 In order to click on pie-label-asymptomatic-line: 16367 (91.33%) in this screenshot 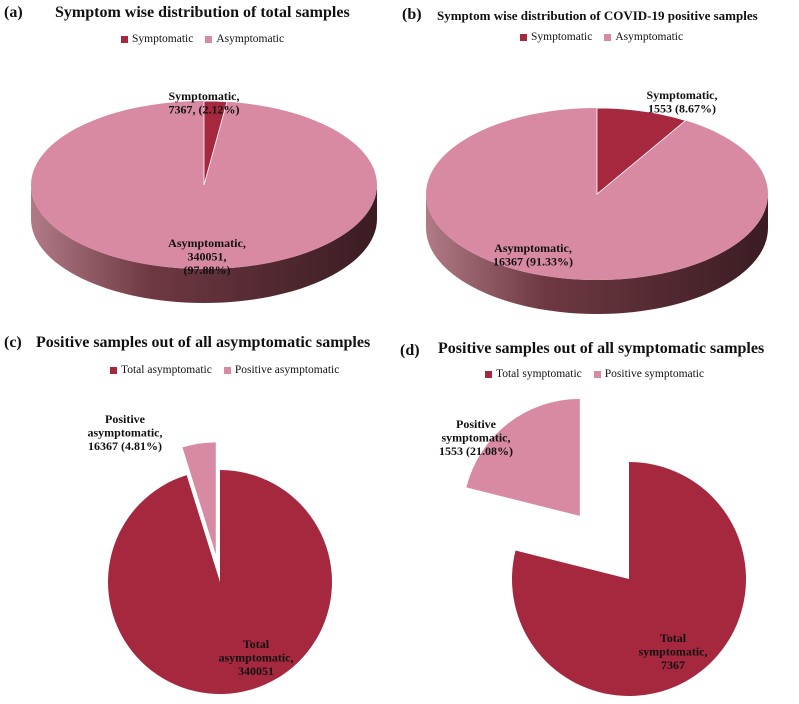, I will do `click(533, 261)`.